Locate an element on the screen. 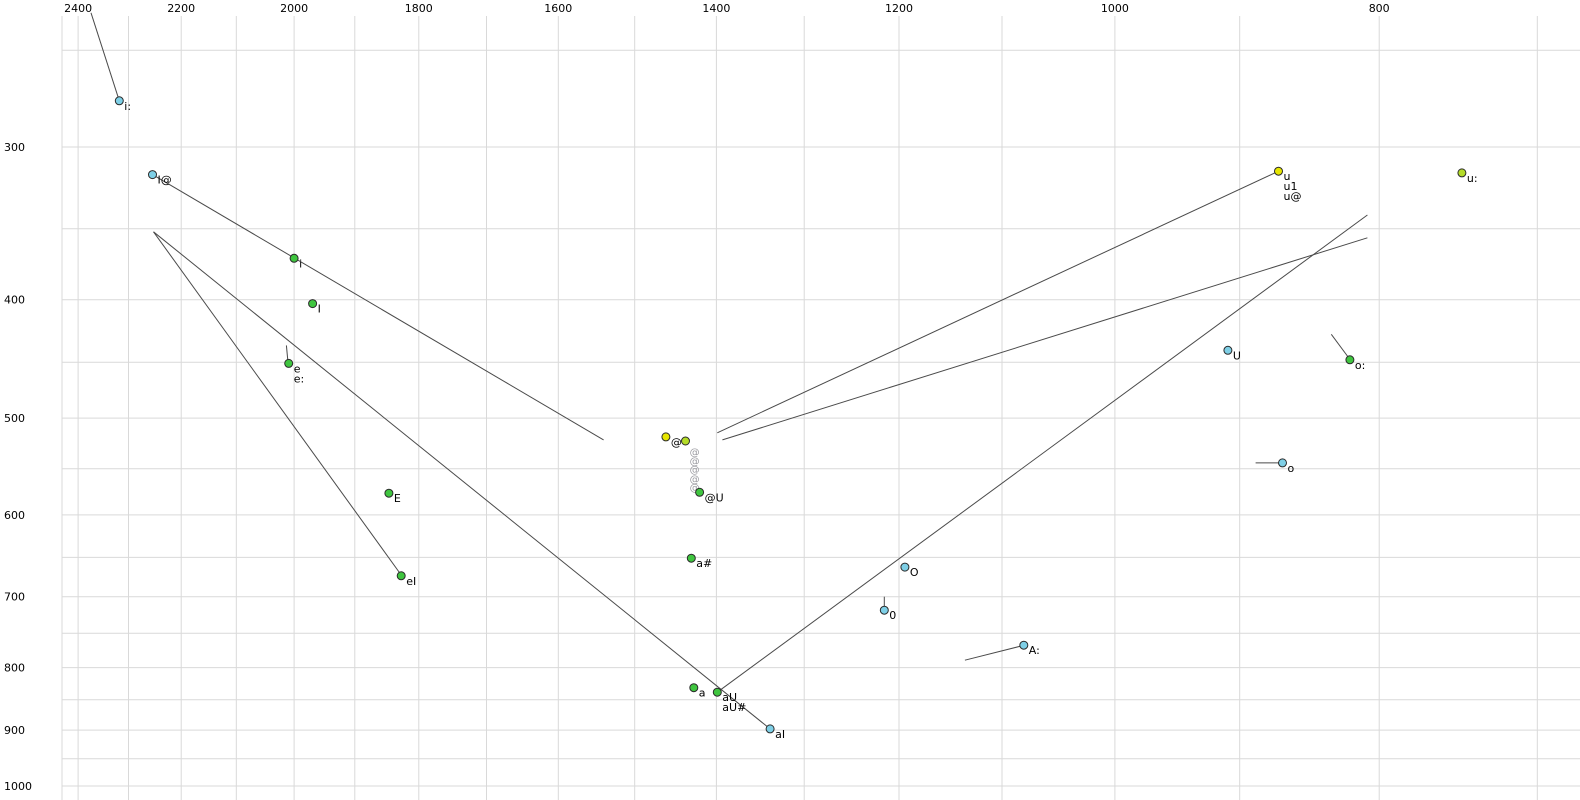 This screenshot has width=1580, height=800. y-axis-tick-label: 900 is located at coordinates (14, 730).